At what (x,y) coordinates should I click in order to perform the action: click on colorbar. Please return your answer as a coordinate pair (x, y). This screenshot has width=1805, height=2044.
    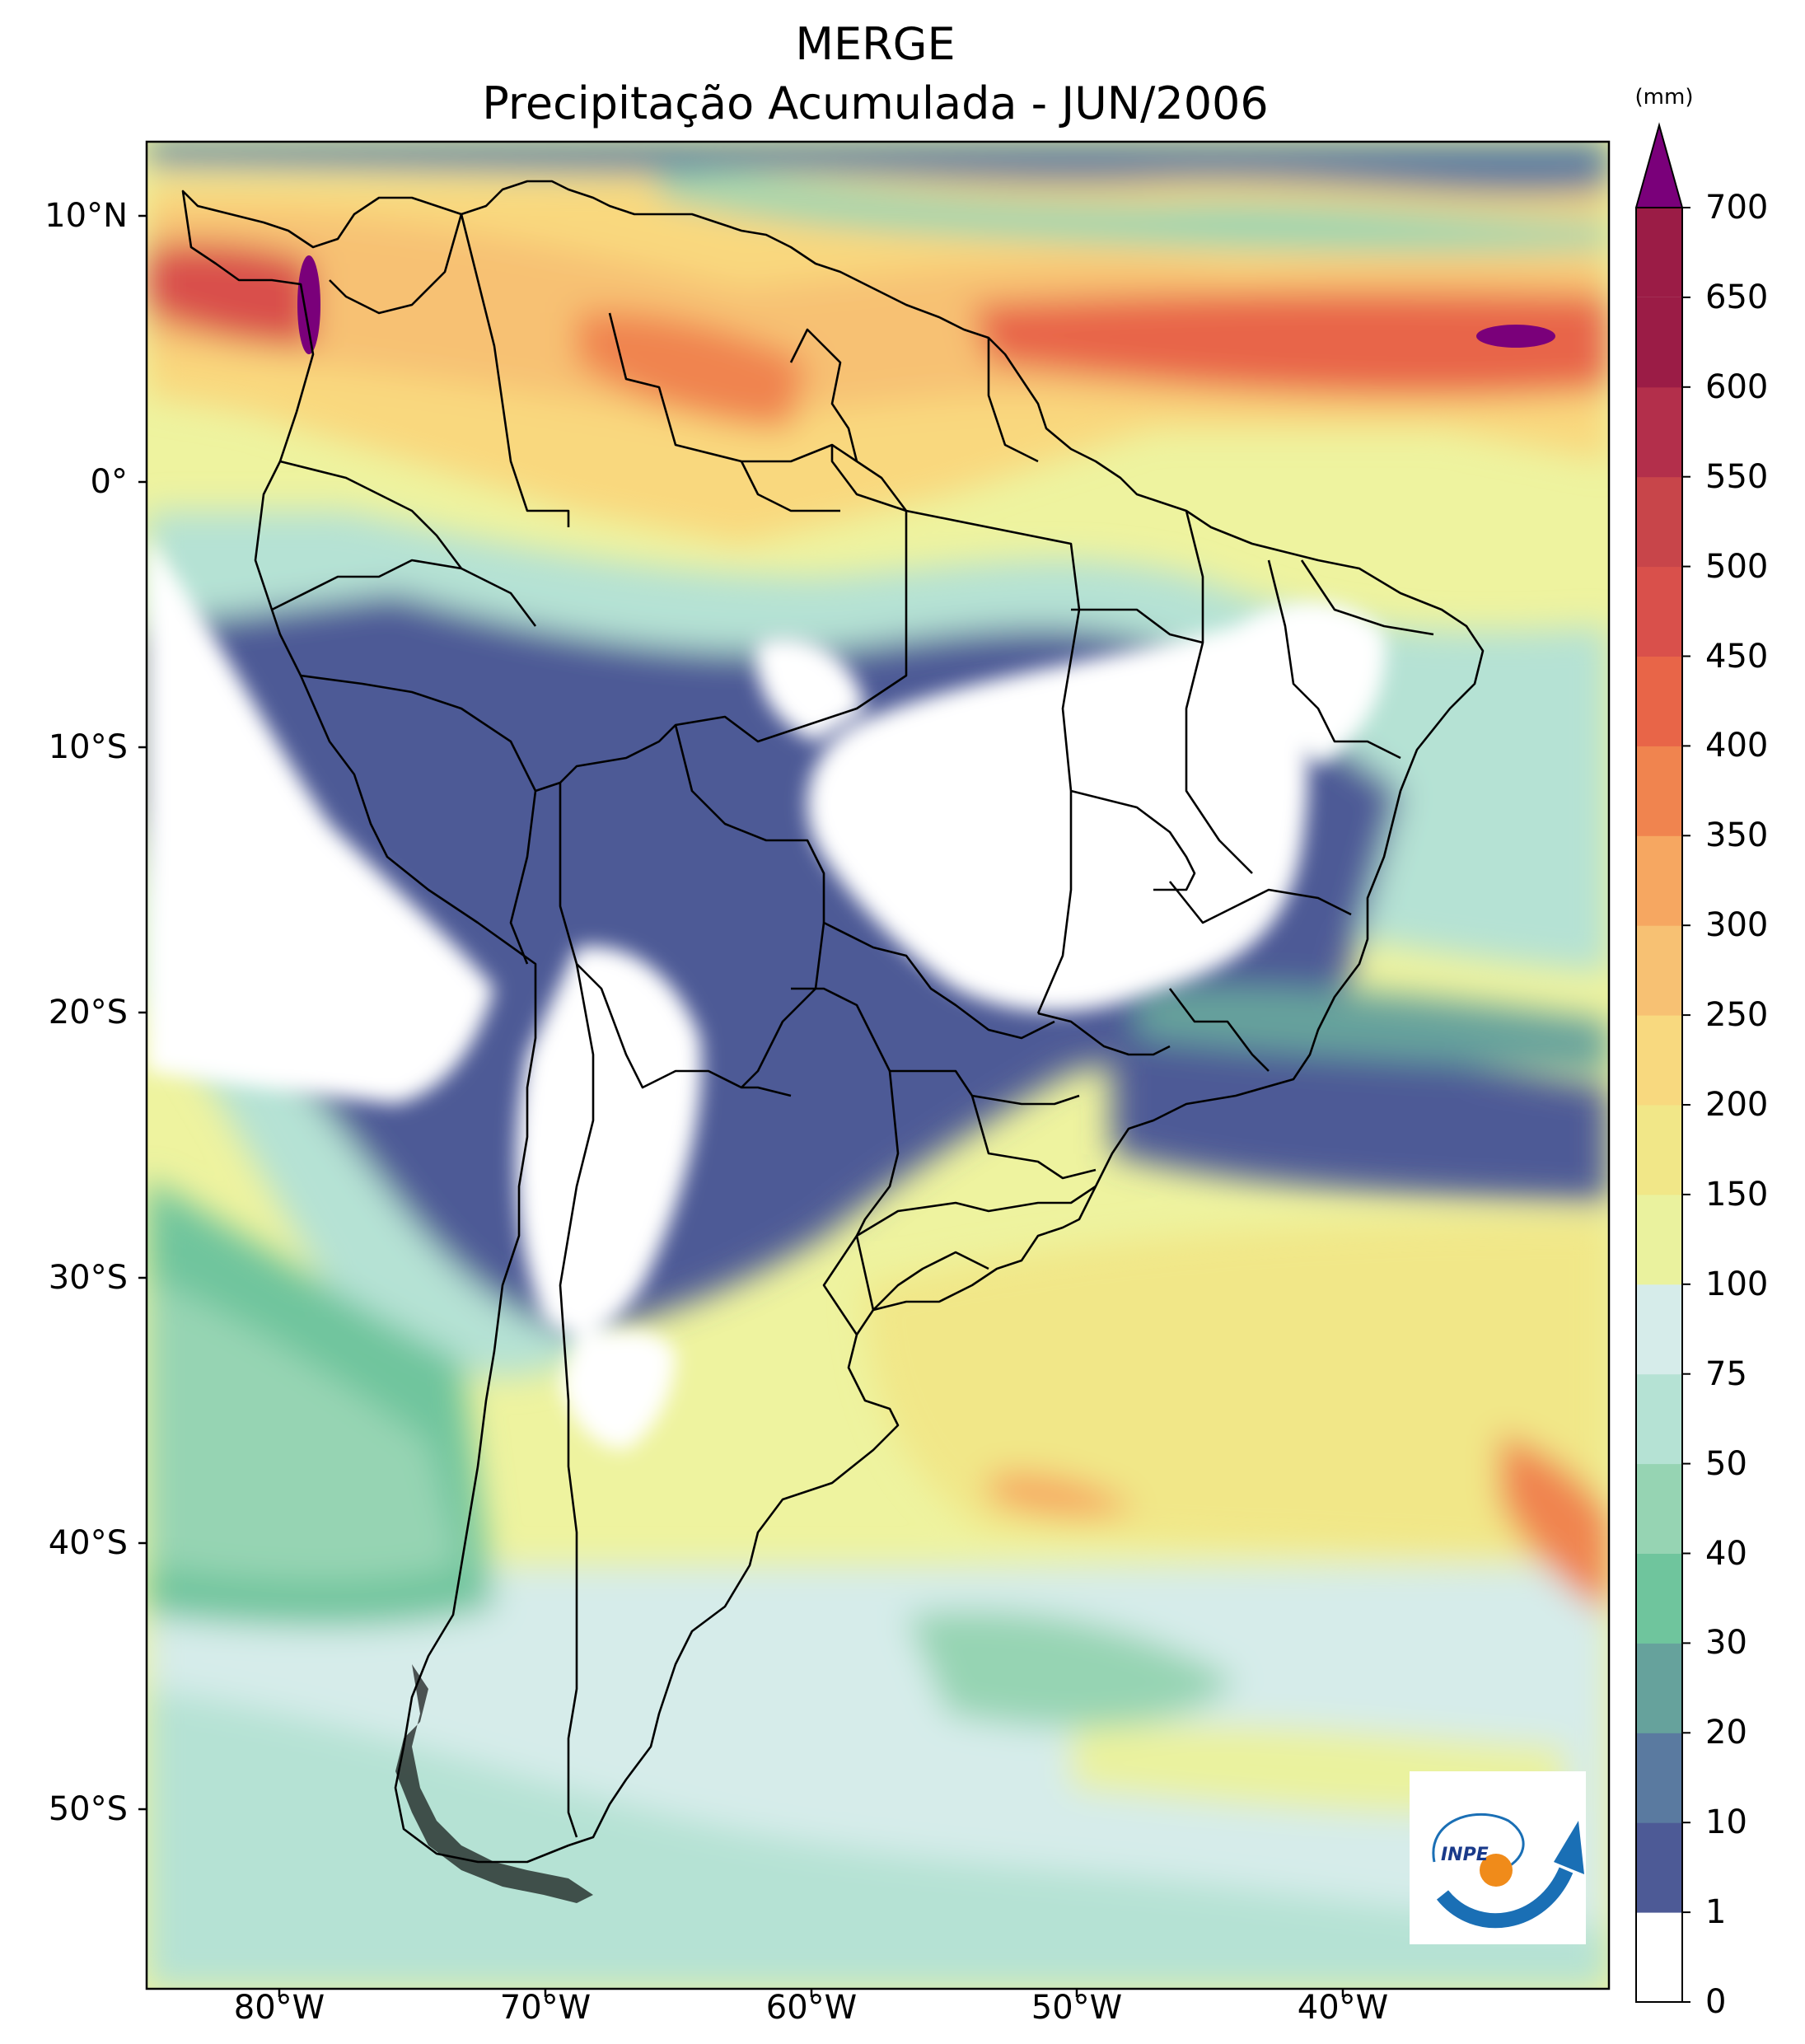
    Looking at the image, I should click on (1662, 1062).